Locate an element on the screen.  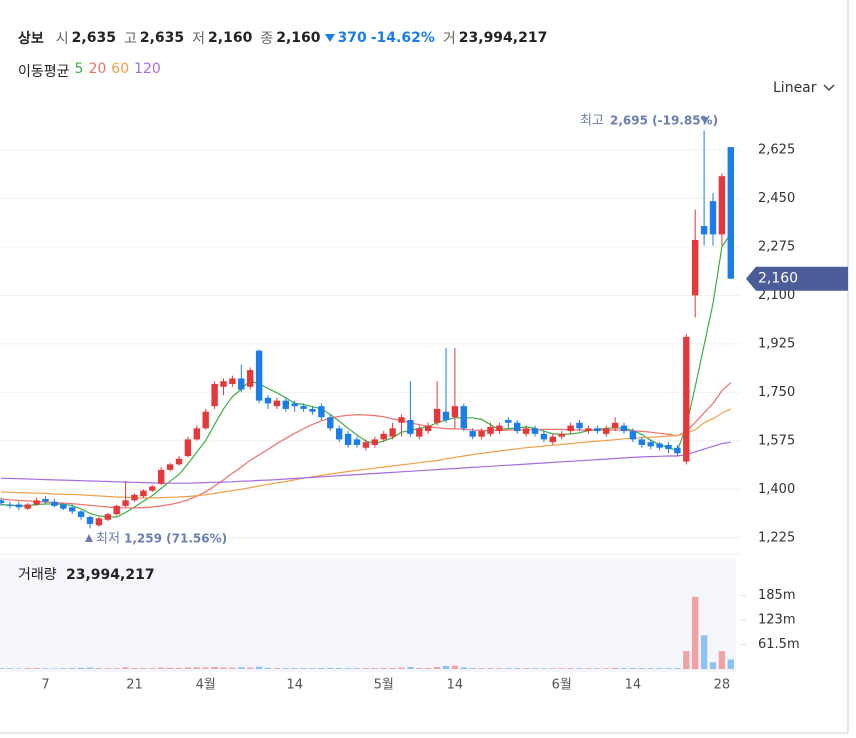
volume-title: 거래량 is located at coordinates (37, 575).